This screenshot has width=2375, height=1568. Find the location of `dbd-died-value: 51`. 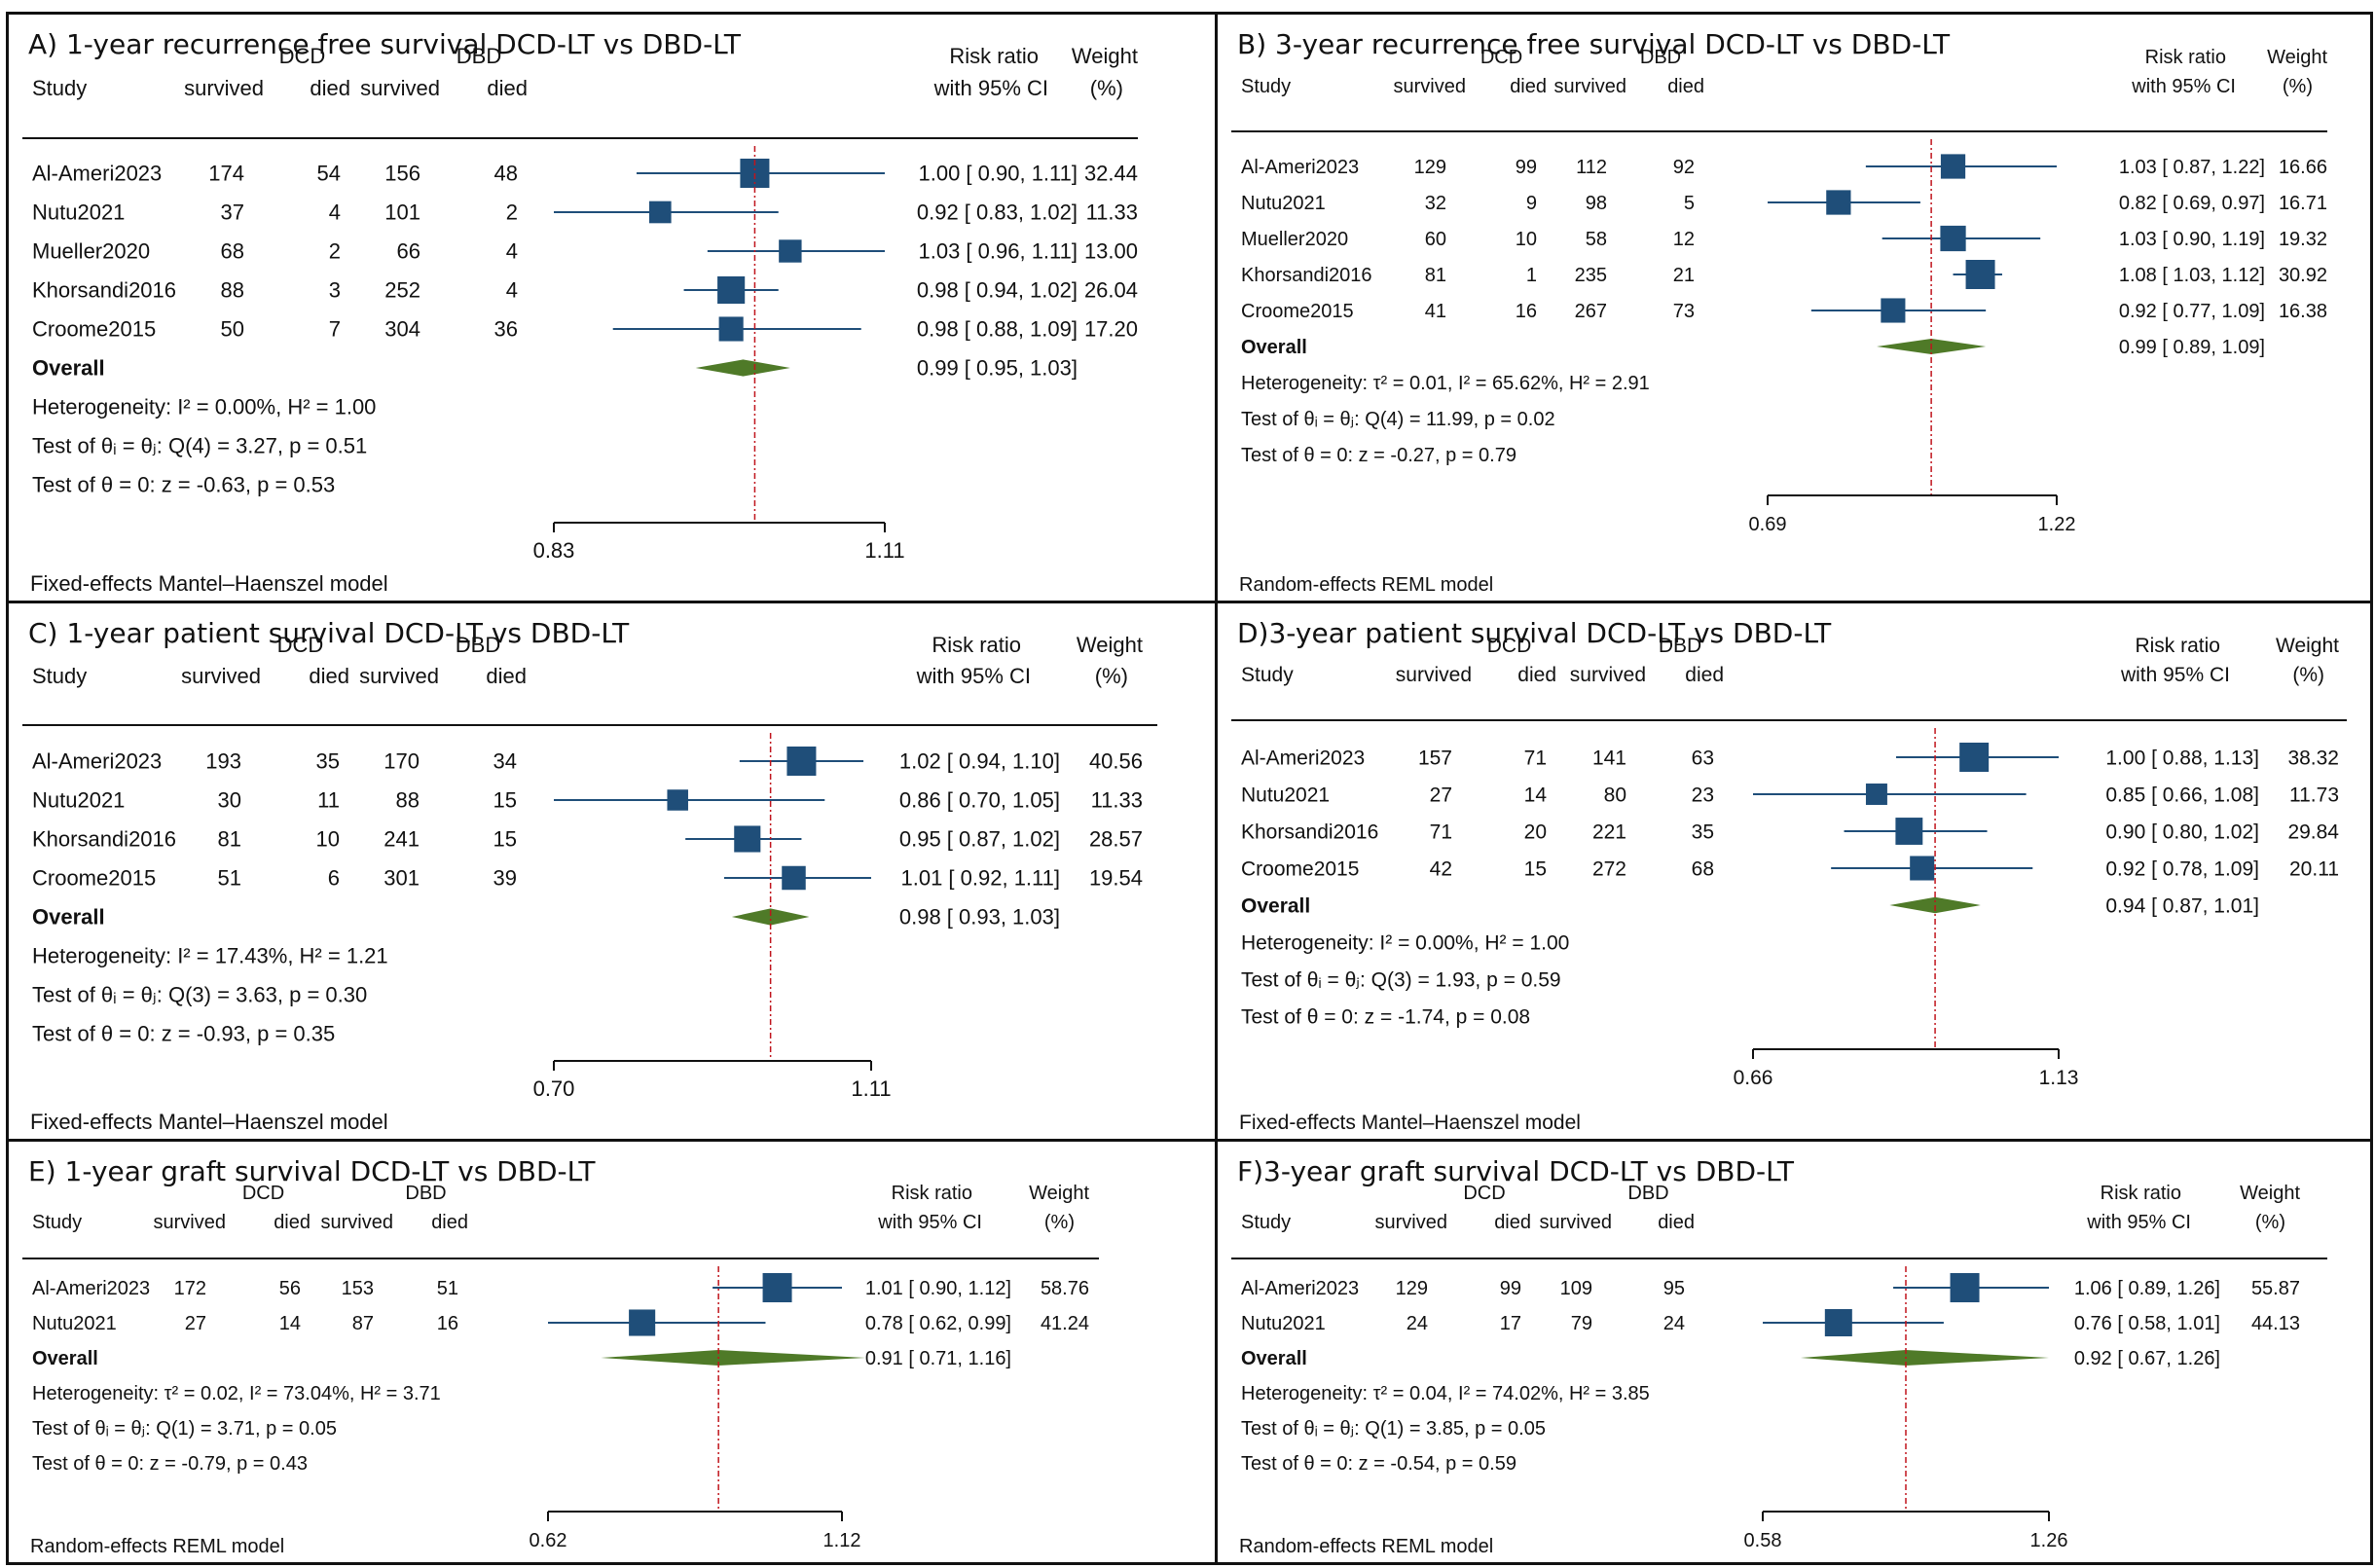

dbd-died-value: 51 is located at coordinates (447, 1288).